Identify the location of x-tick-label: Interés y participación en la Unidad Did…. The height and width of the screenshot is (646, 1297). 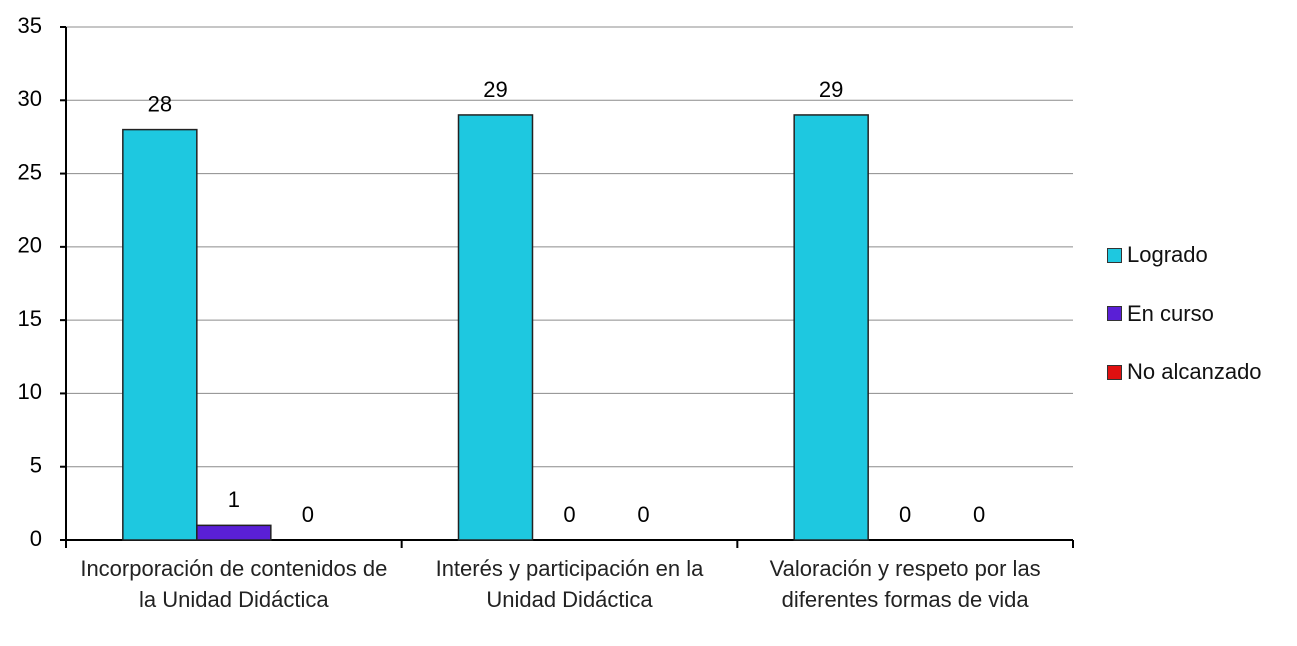
(569, 584).